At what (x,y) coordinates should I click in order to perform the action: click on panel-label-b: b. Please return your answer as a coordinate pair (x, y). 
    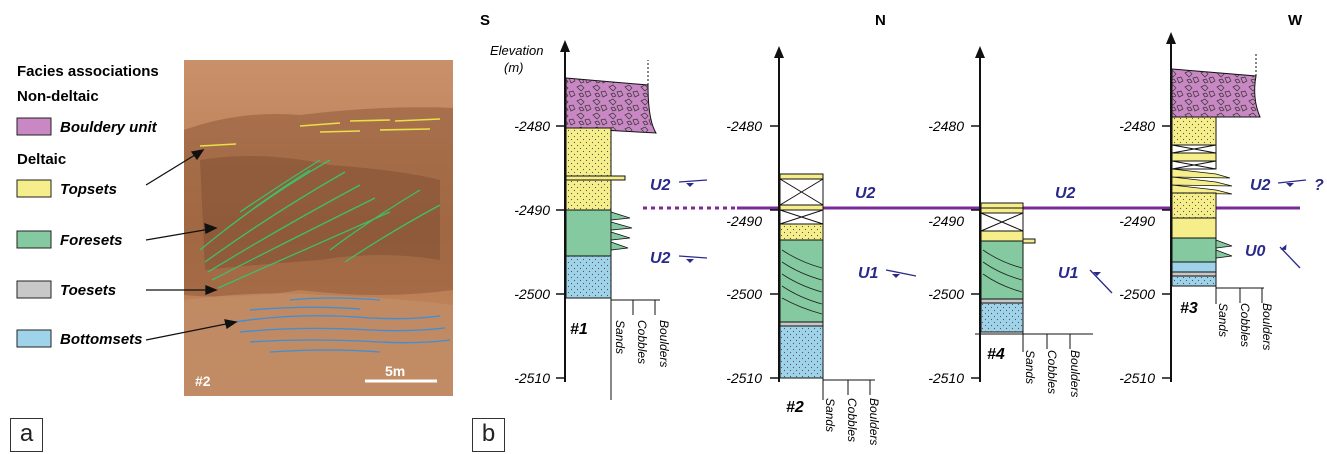
    Looking at the image, I should click on (488, 435).